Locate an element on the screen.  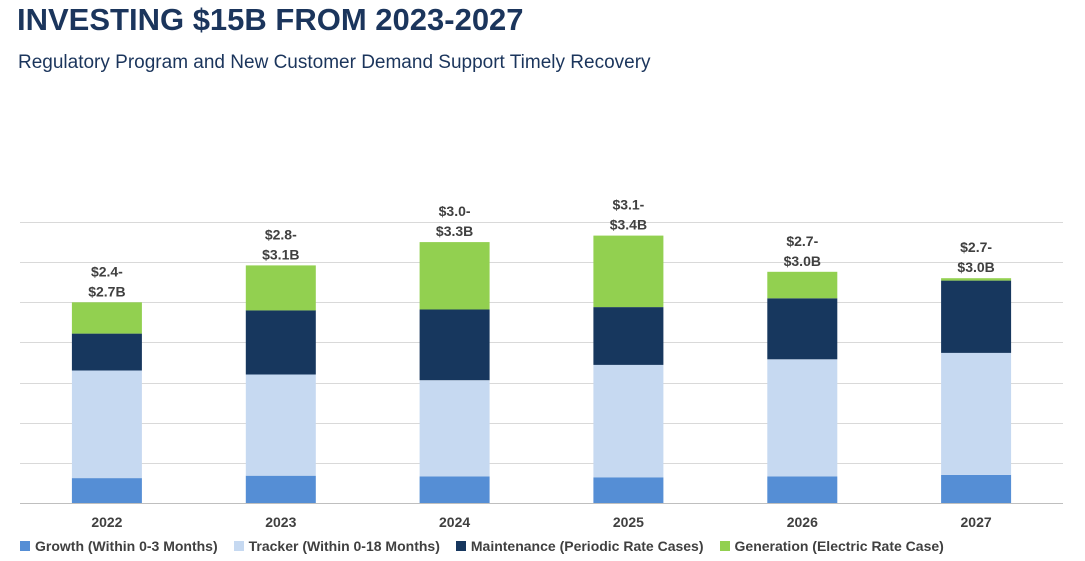
x-tick-label-2026: 2026 is located at coordinates (802, 522).